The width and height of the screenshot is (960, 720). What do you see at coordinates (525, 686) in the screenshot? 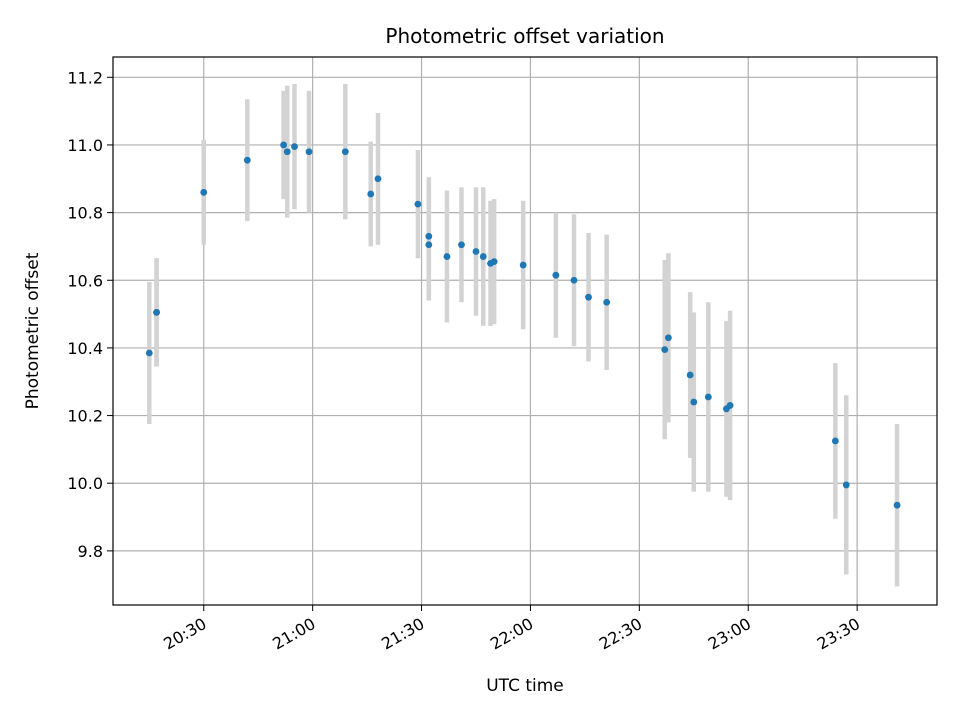
I see `x-axis-label: UTC time` at bounding box center [525, 686].